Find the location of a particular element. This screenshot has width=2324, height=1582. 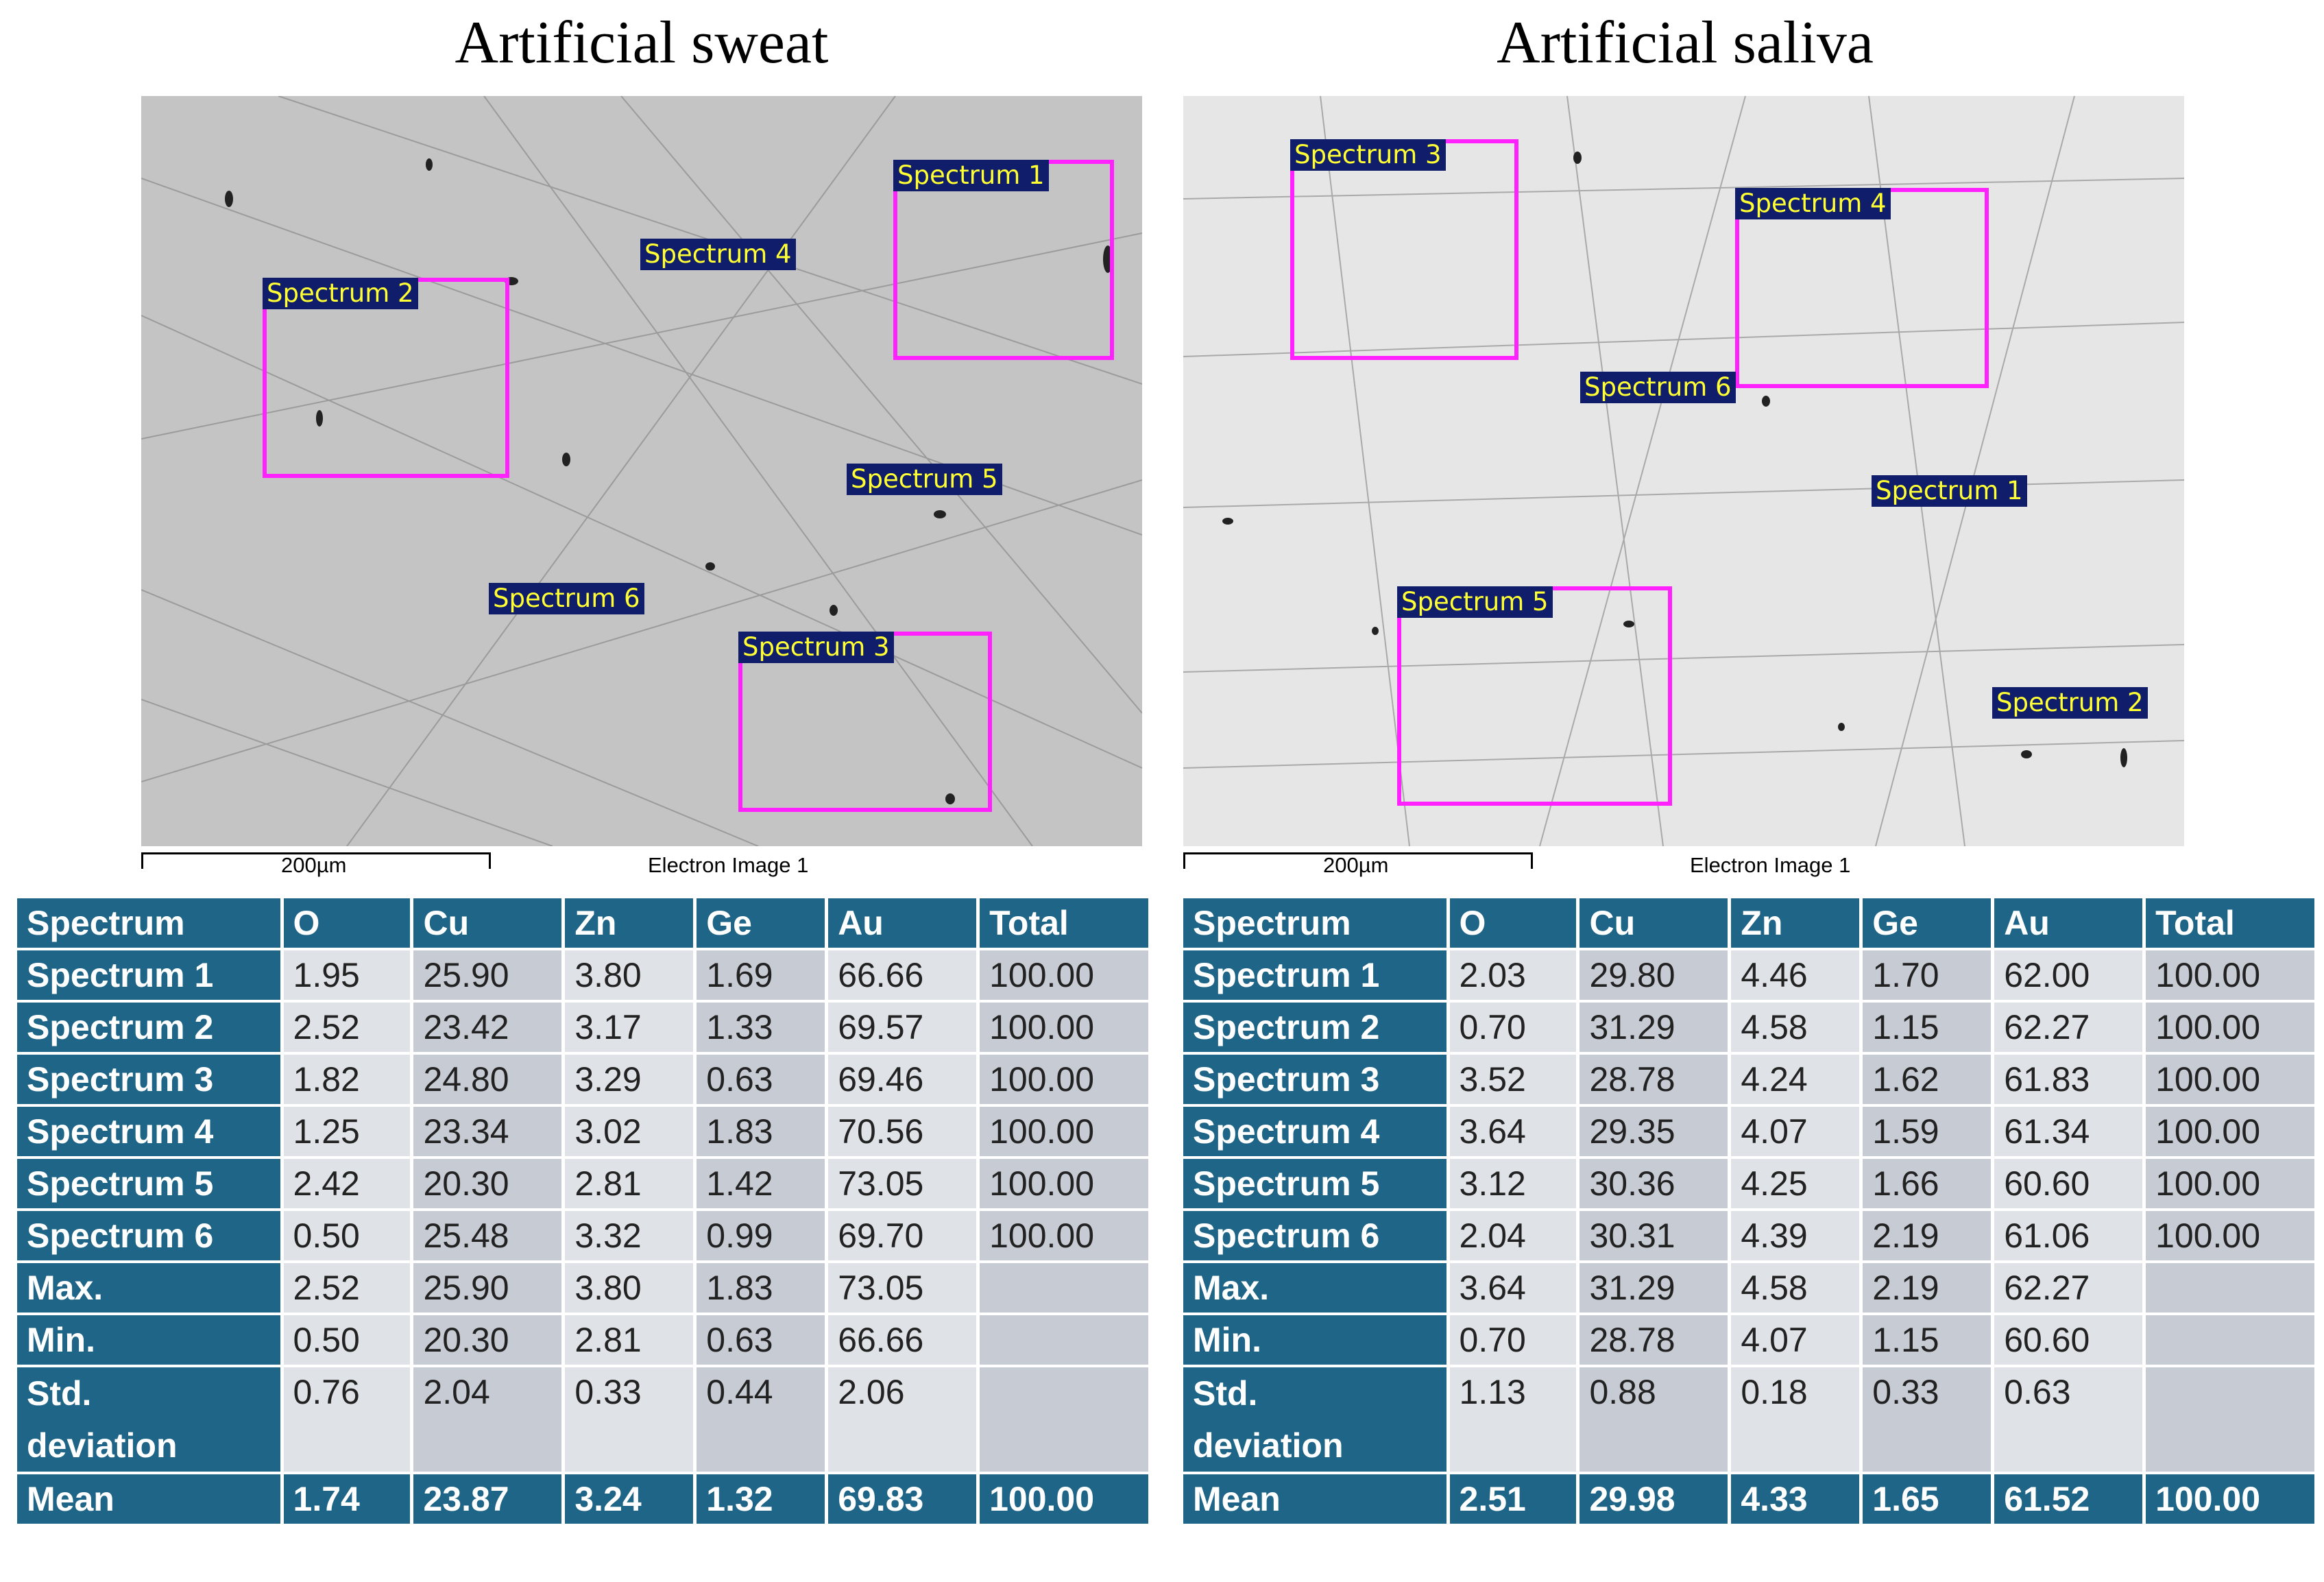

cell: 3.24 is located at coordinates (629, 1499).